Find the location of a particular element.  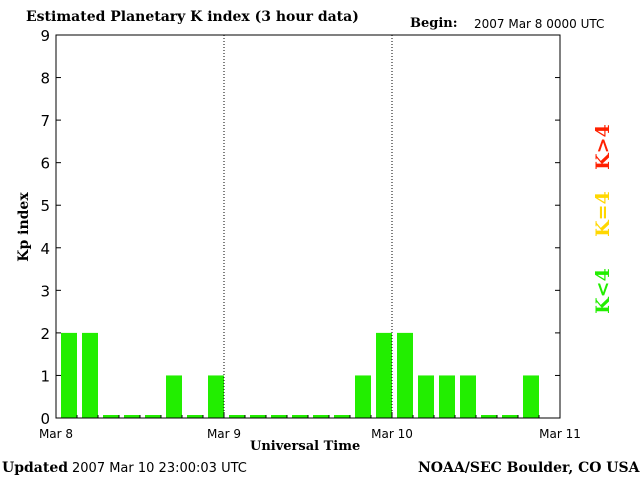

y-tick-label: 9 is located at coordinates (45, 36).